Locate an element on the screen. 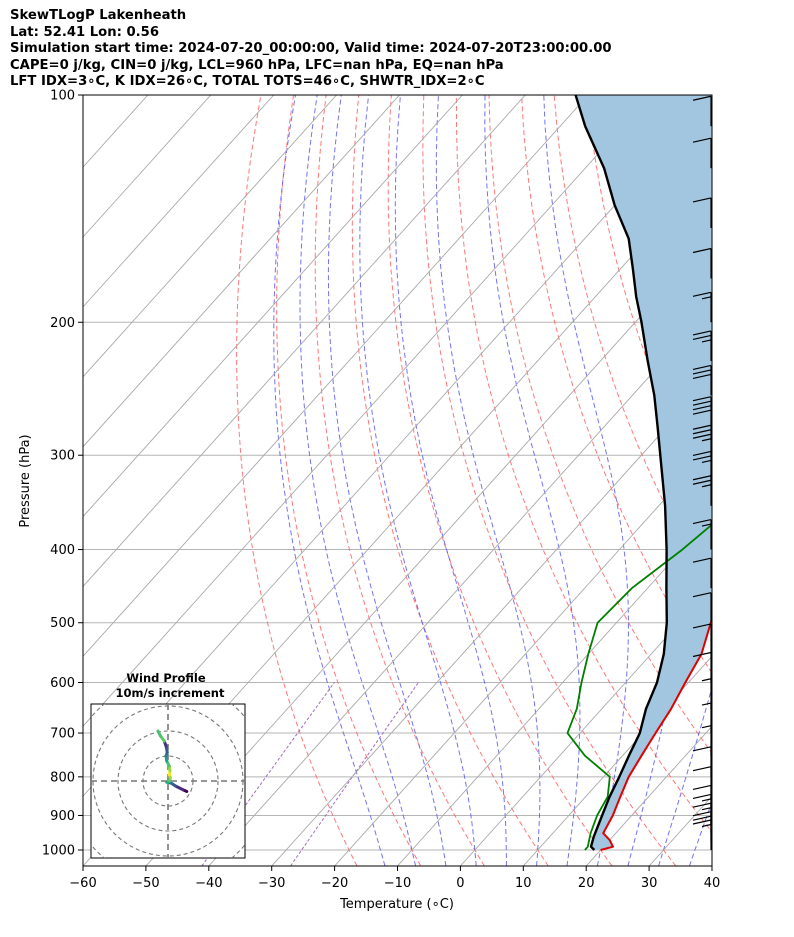 The width and height of the screenshot is (794, 937). cin-fill-area is located at coordinates (643, 472).